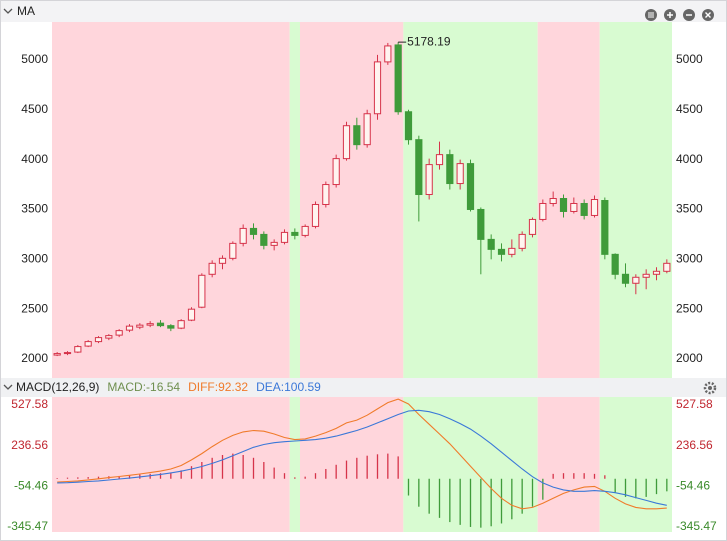  What do you see at coordinates (26, 11) in the screenshot?
I see `panel-title: MA` at bounding box center [26, 11].